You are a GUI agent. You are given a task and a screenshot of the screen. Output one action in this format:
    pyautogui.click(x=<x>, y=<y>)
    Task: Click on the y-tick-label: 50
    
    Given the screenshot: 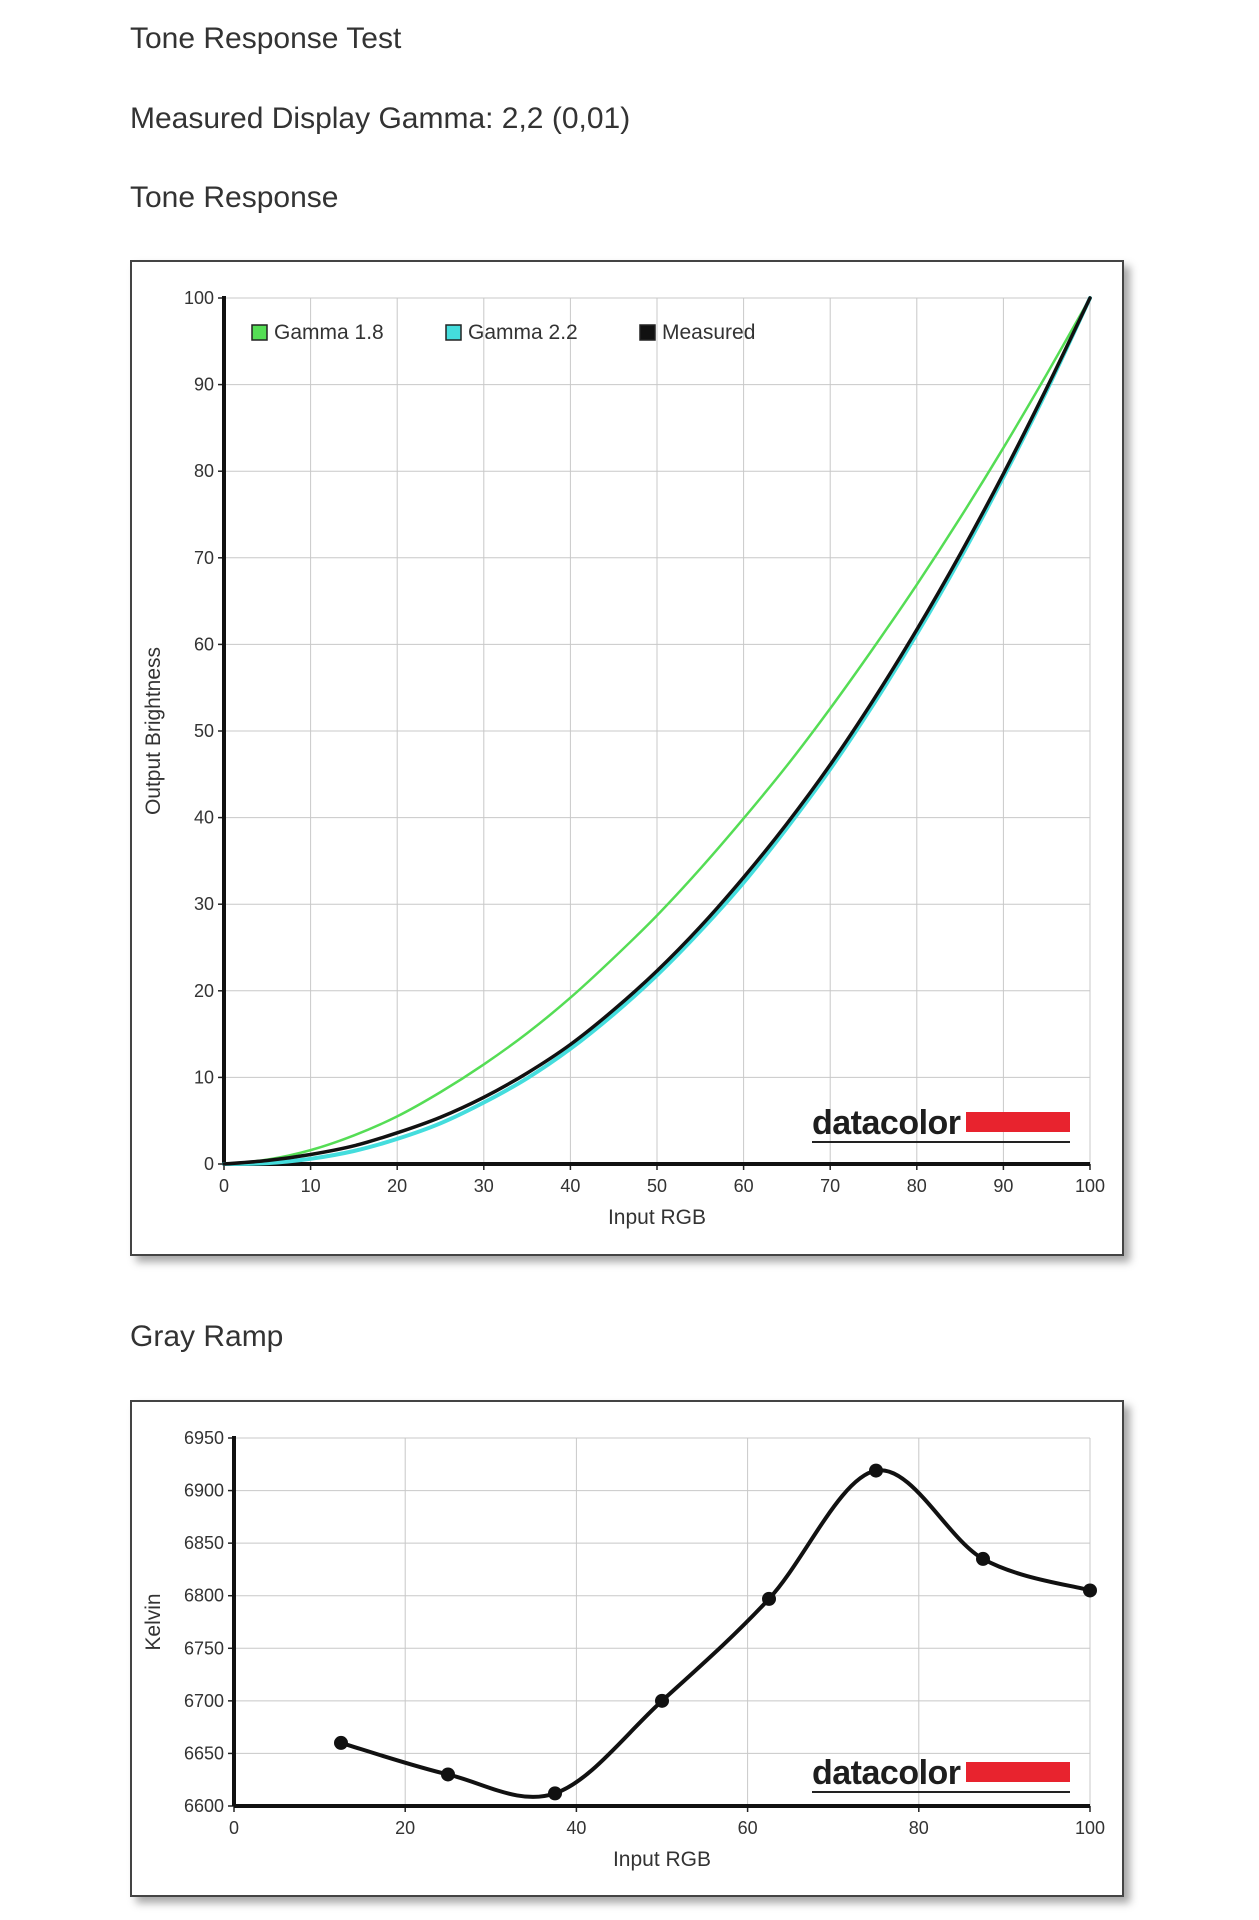 What is the action you would take?
    pyautogui.click(x=204, y=731)
    